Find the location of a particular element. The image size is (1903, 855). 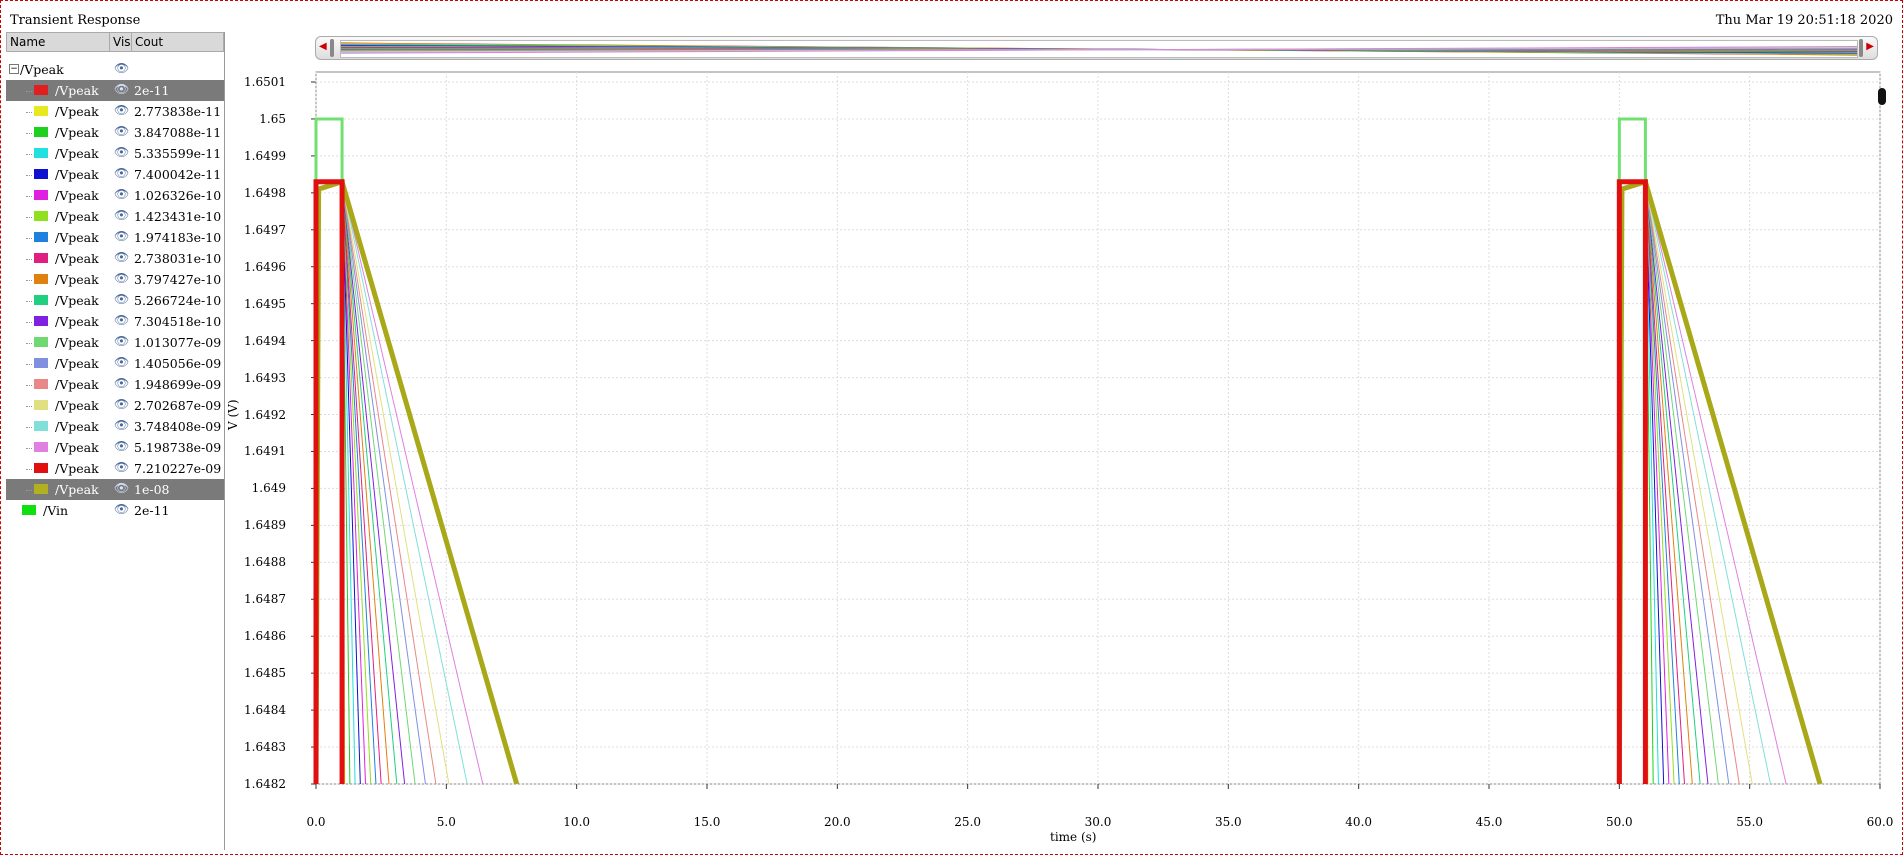

y-tick-label: 1.6489 is located at coordinates (265, 525).